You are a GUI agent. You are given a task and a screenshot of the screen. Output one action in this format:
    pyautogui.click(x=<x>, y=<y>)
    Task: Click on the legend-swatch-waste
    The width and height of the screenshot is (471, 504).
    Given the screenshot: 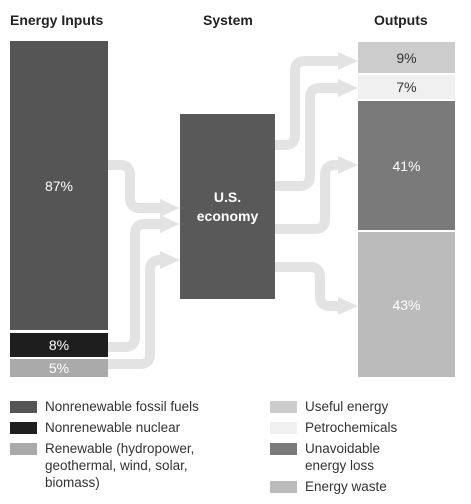 What is the action you would take?
    pyautogui.click(x=283, y=487)
    